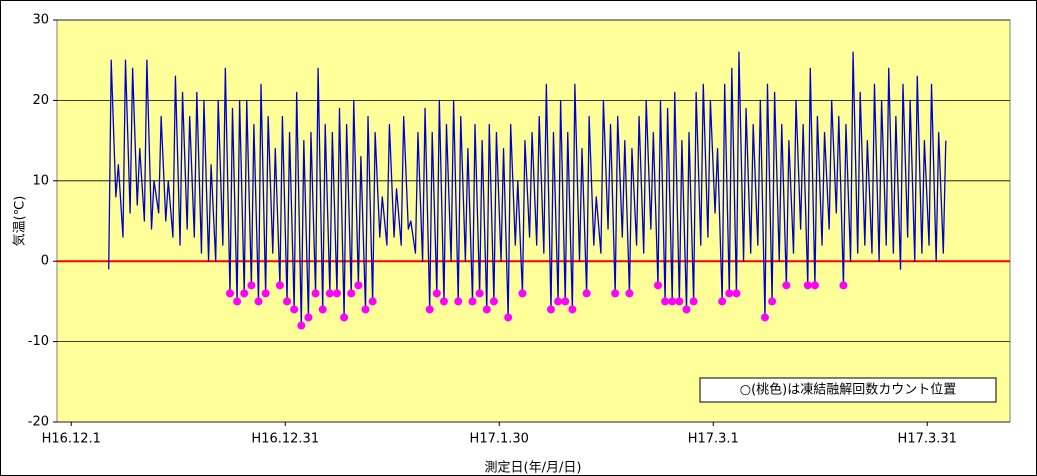 This screenshot has width=1037, height=476. I want to click on x-tick-label: H17.3.31, so click(927, 439).